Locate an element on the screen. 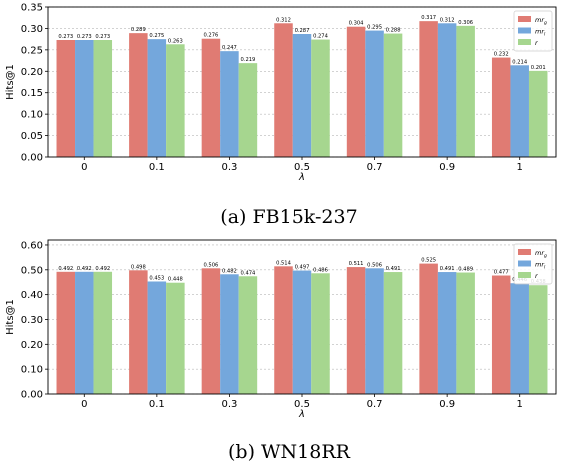  y-tick-label: 0.15 is located at coordinates (32, 93).